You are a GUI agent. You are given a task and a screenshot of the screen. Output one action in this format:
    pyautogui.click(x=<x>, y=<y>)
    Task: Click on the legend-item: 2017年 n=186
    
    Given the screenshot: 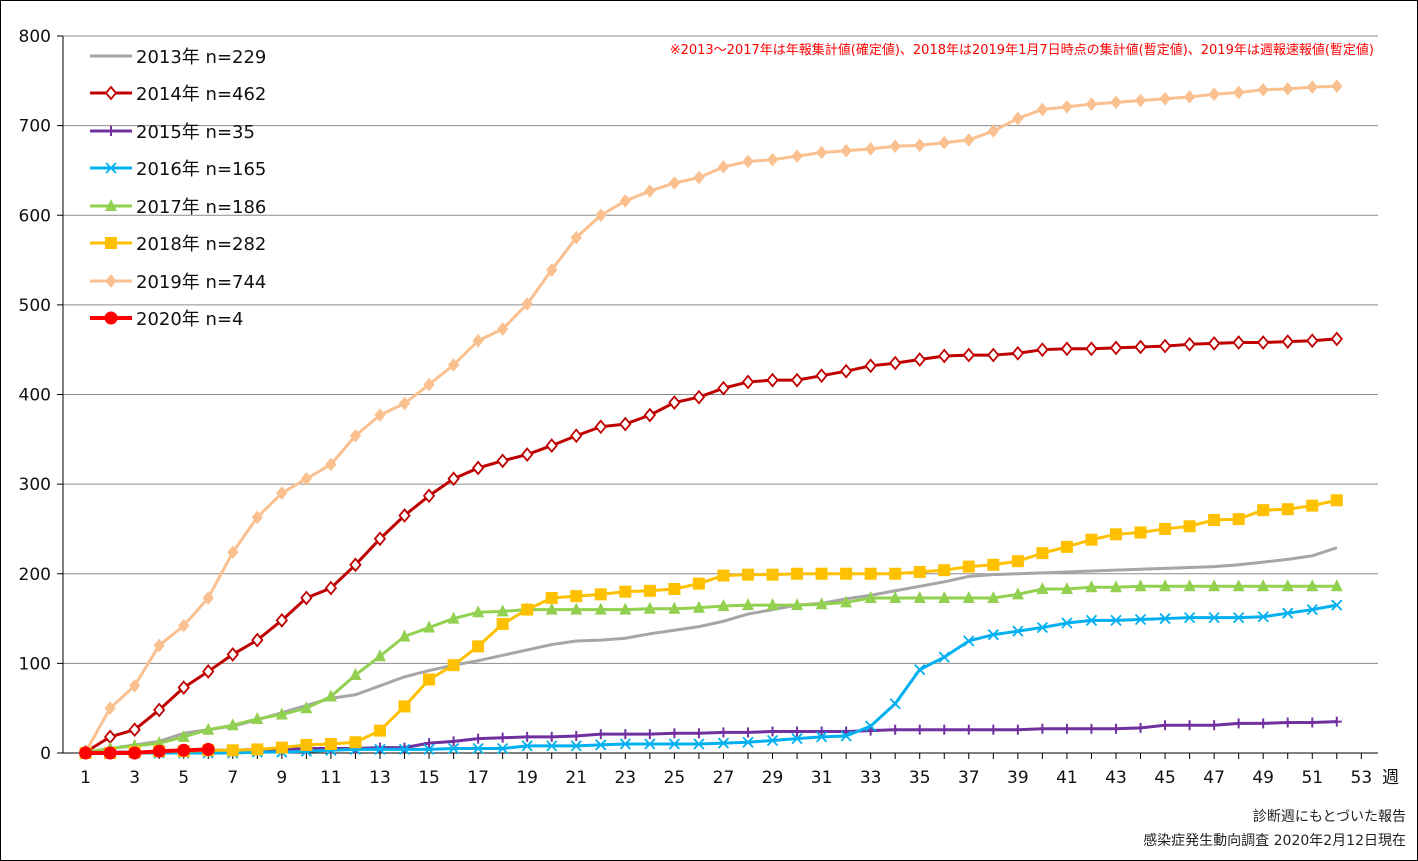 What is the action you would take?
    pyautogui.click(x=177, y=206)
    